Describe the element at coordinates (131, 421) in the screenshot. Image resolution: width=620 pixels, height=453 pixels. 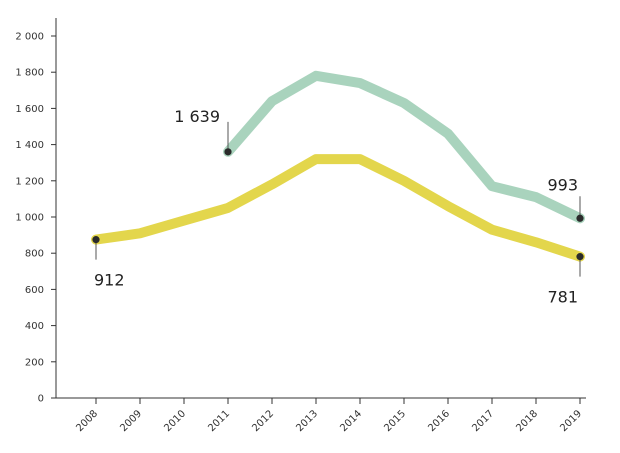
I see `x-tick-label: 2009` at that location.